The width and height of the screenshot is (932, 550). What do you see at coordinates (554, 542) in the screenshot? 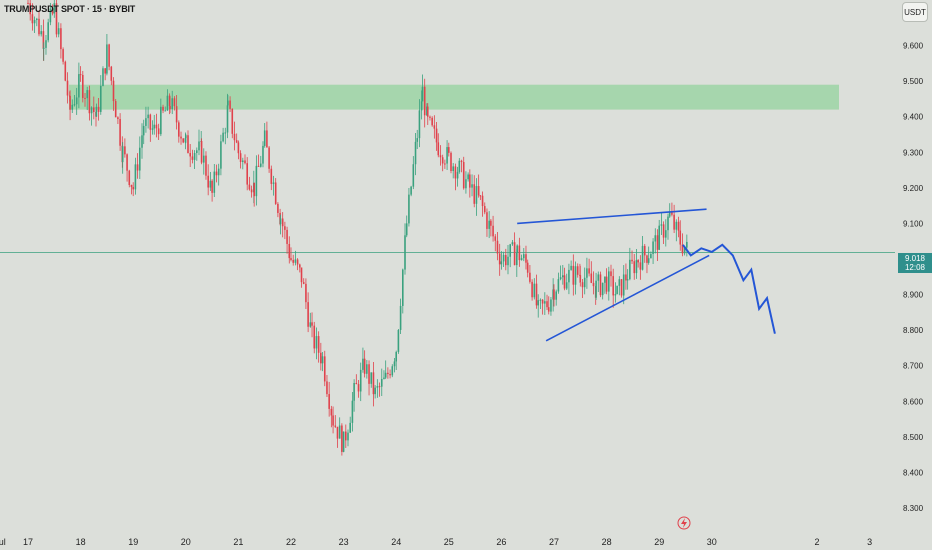
I see `time-tick-label: 27` at bounding box center [554, 542].